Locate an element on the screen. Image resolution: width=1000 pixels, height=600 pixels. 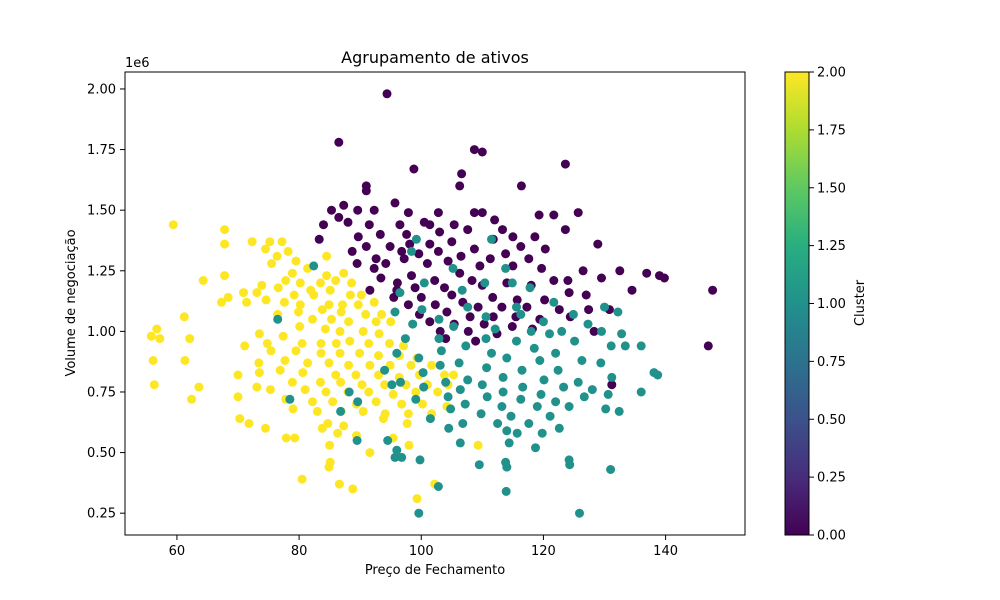
colorbar-tick-label: 2.00 is located at coordinates (831, 73).